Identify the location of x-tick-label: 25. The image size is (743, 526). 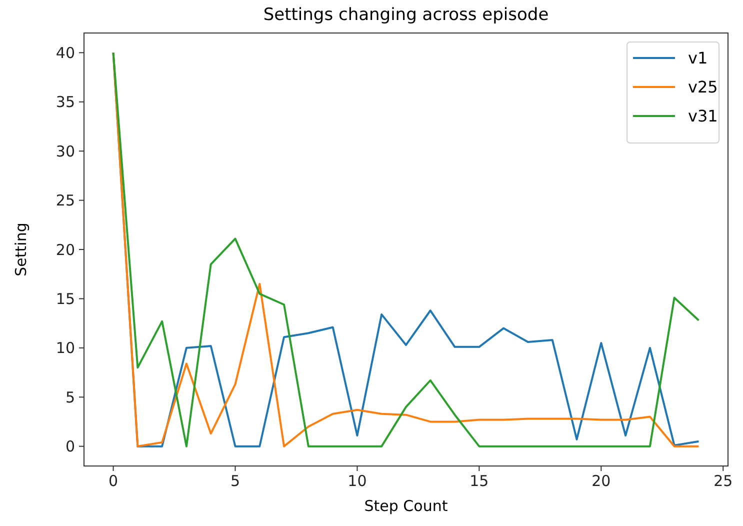
(723, 481).